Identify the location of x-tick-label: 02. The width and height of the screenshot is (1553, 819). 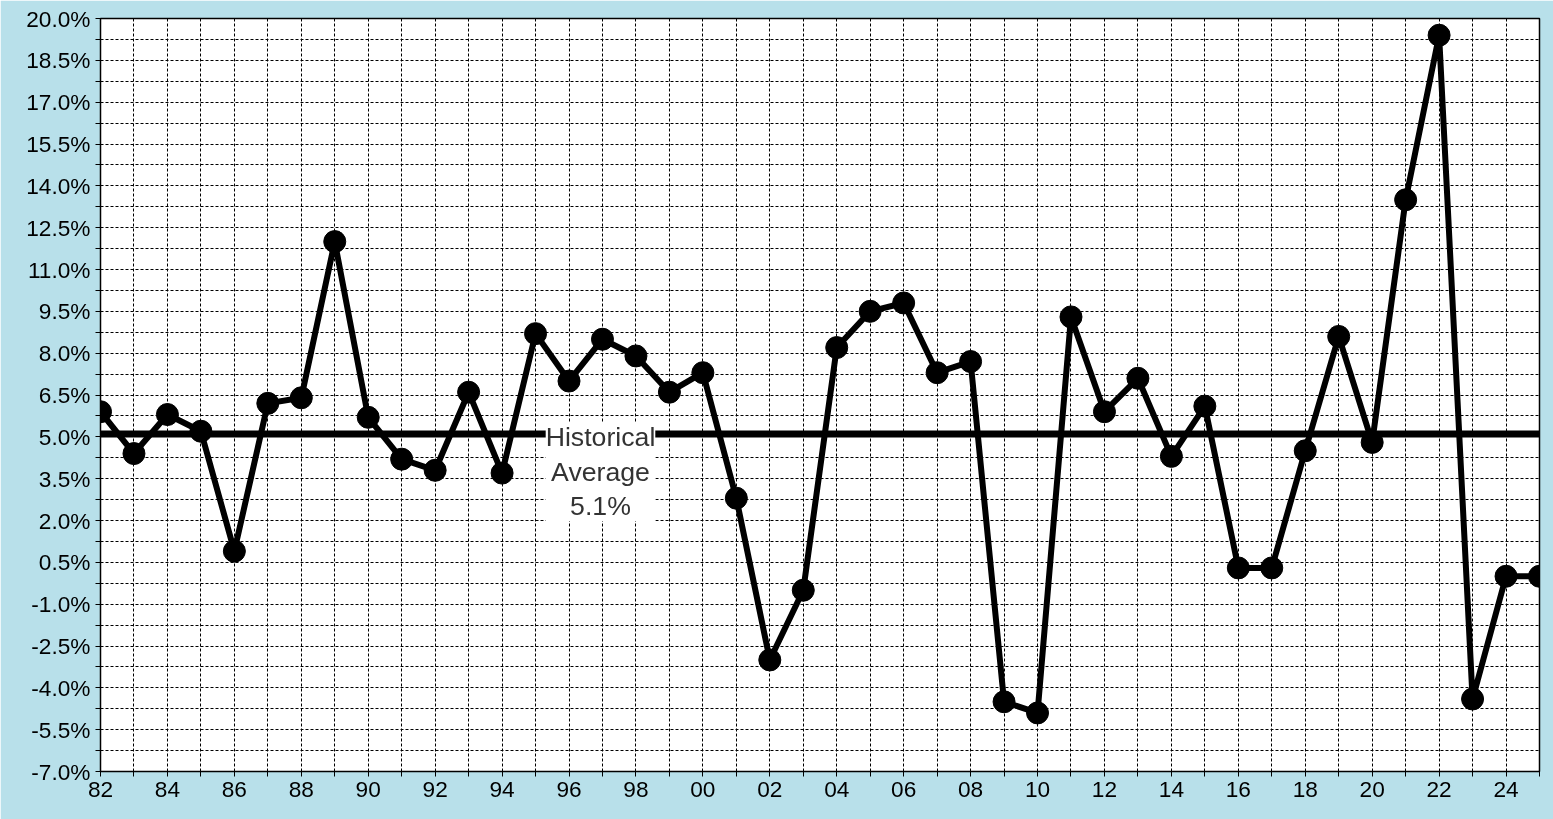
(770, 788).